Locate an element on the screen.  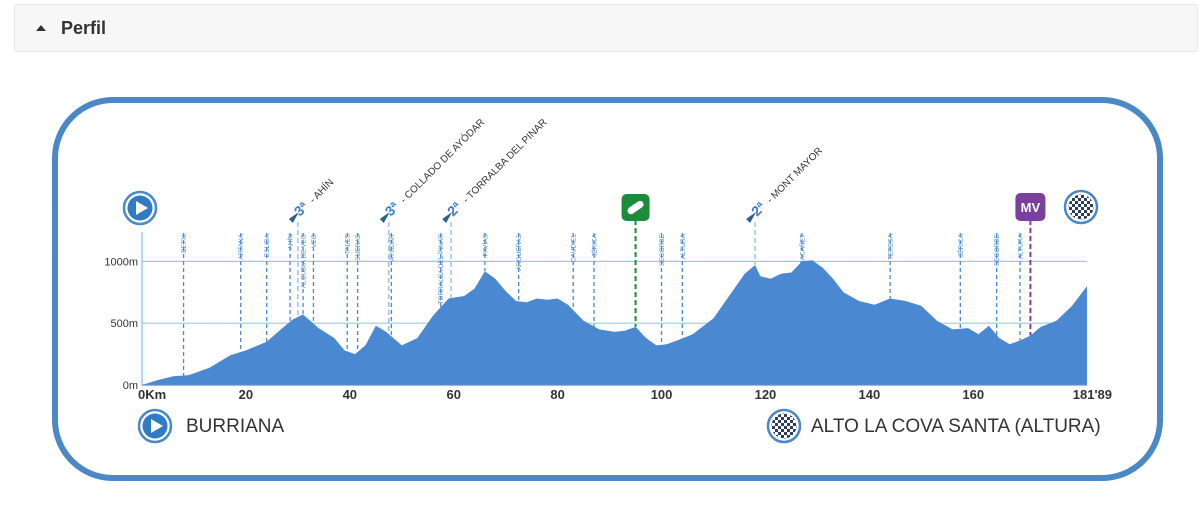
start-label: BURRIANA is located at coordinates (235, 426).